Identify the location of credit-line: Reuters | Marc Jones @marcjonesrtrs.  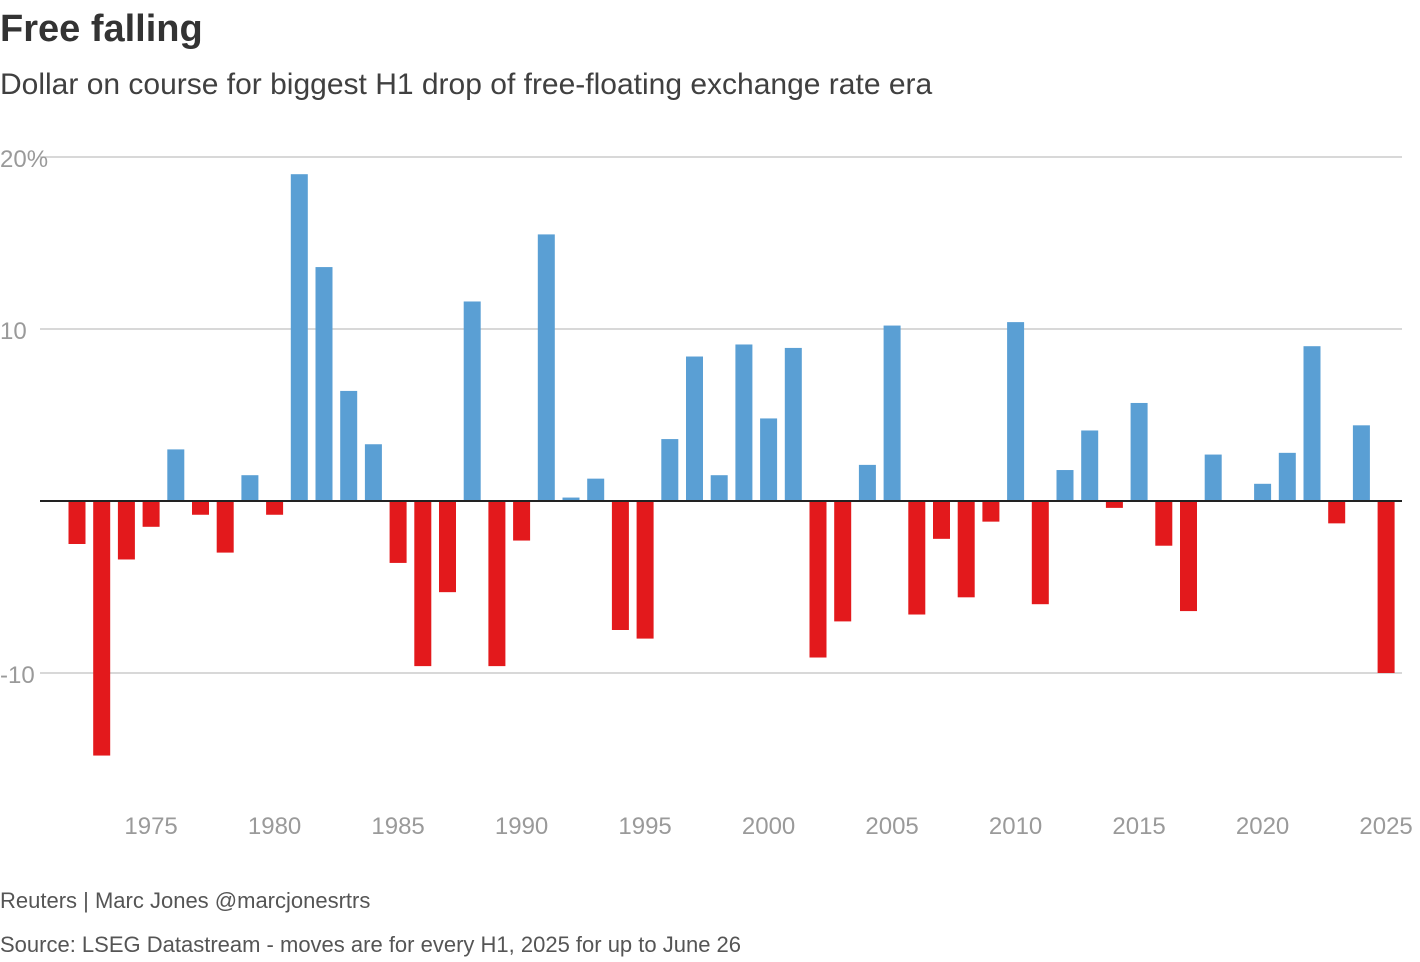
(185, 900).